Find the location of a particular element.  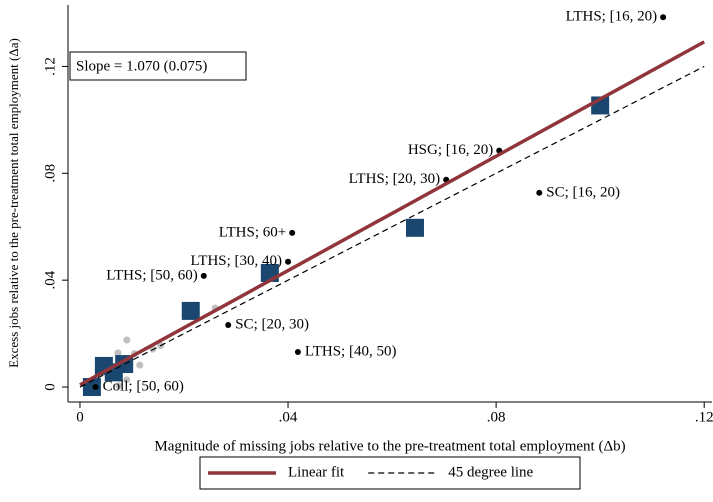

legend-label: Linear fit is located at coordinates (316, 472).